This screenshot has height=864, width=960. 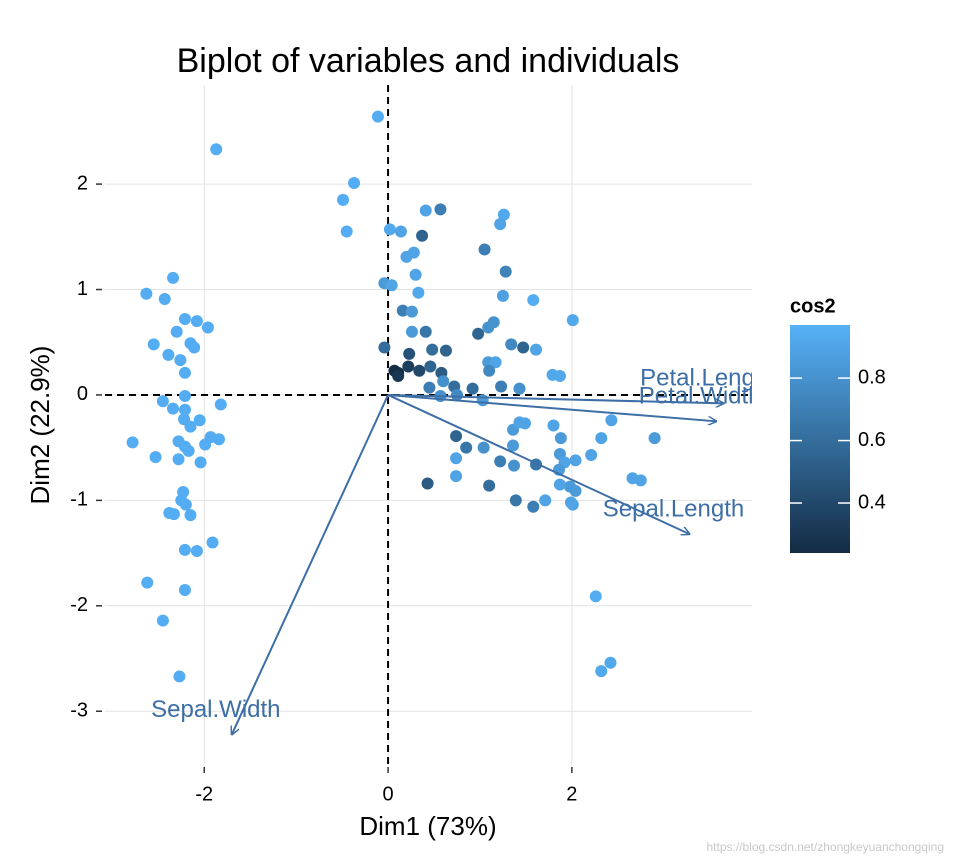 What do you see at coordinates (79, 711) in the screenshot?
I see `y-tick-label: -3` at bounding box center [79, 711].